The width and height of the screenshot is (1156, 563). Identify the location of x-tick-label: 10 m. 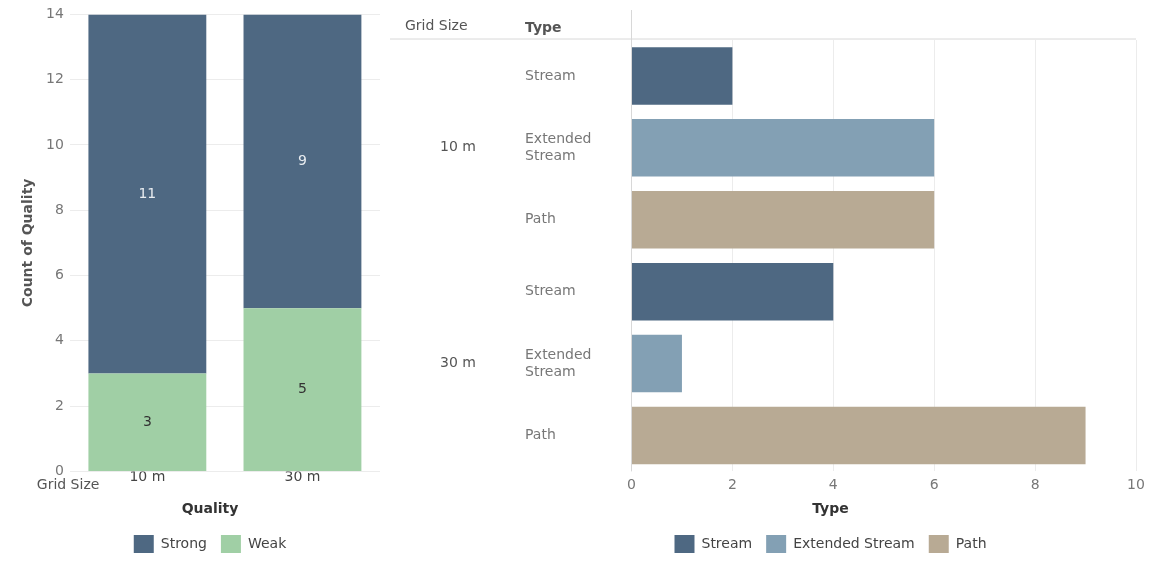
(147, 476).